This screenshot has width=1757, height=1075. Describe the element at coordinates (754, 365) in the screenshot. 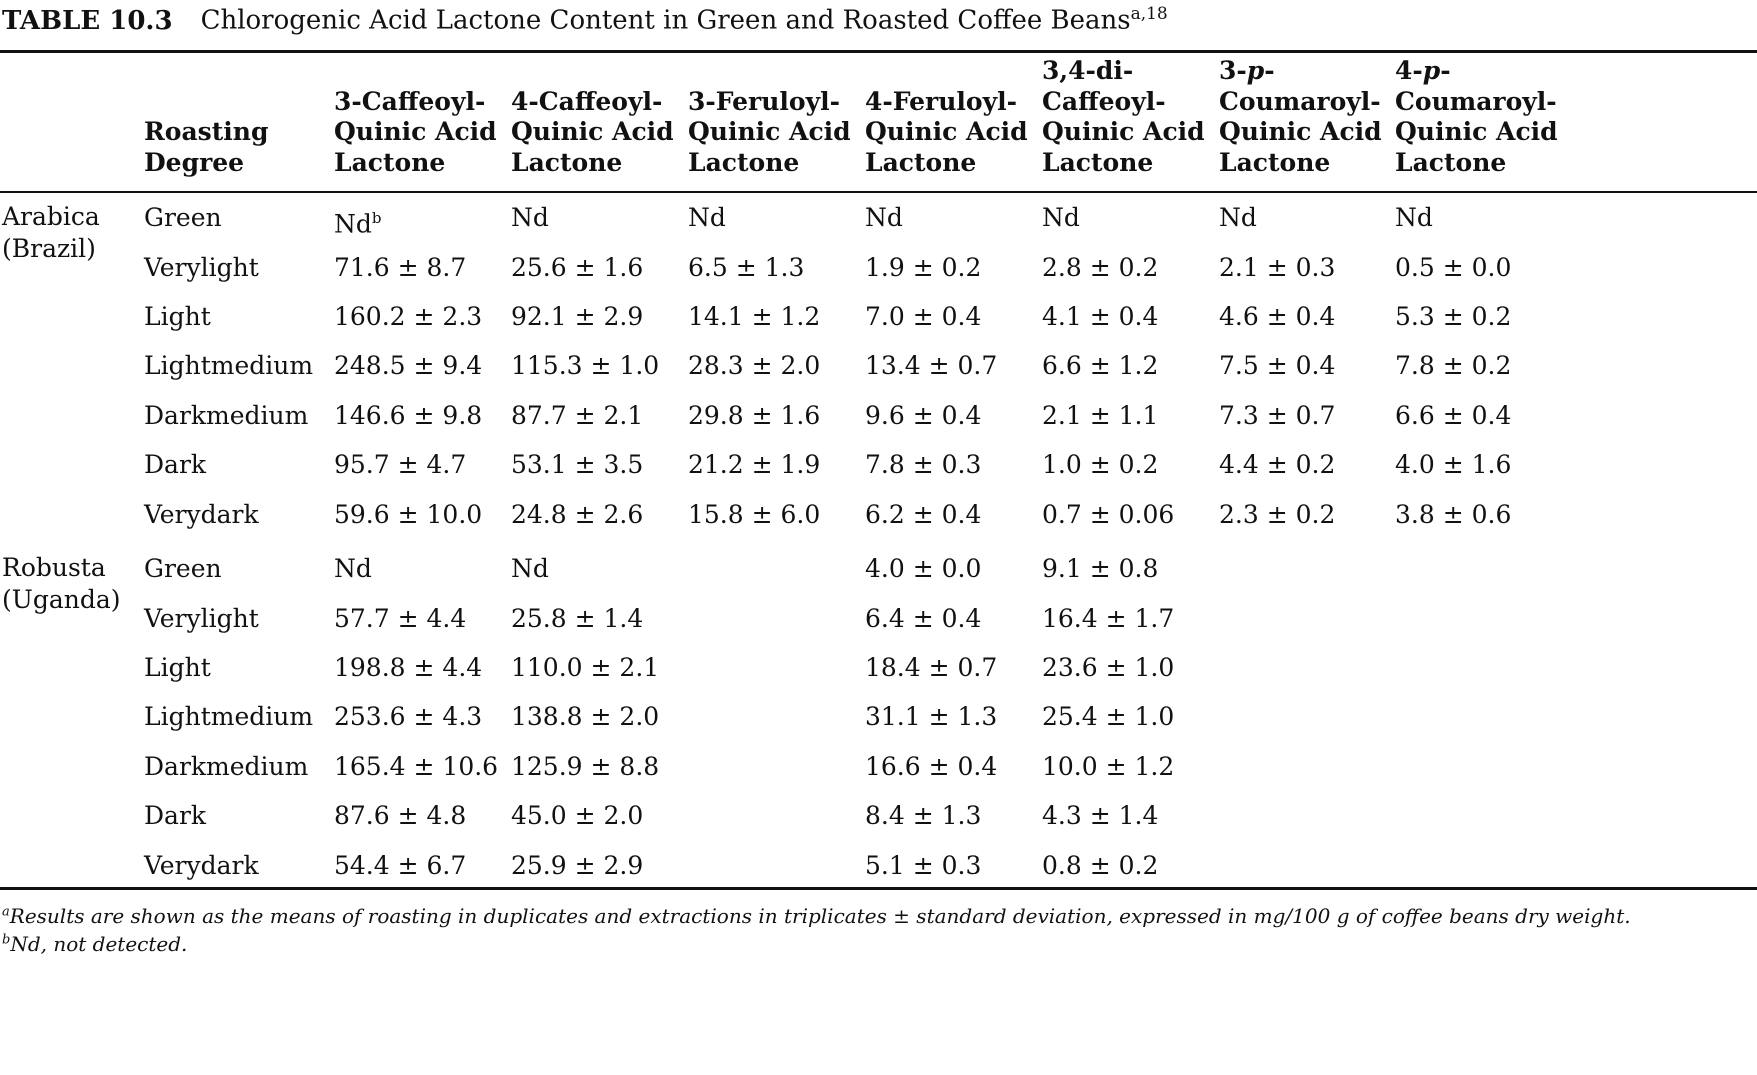

I see `table-cell: 28.3 ± 2.0` at that location.